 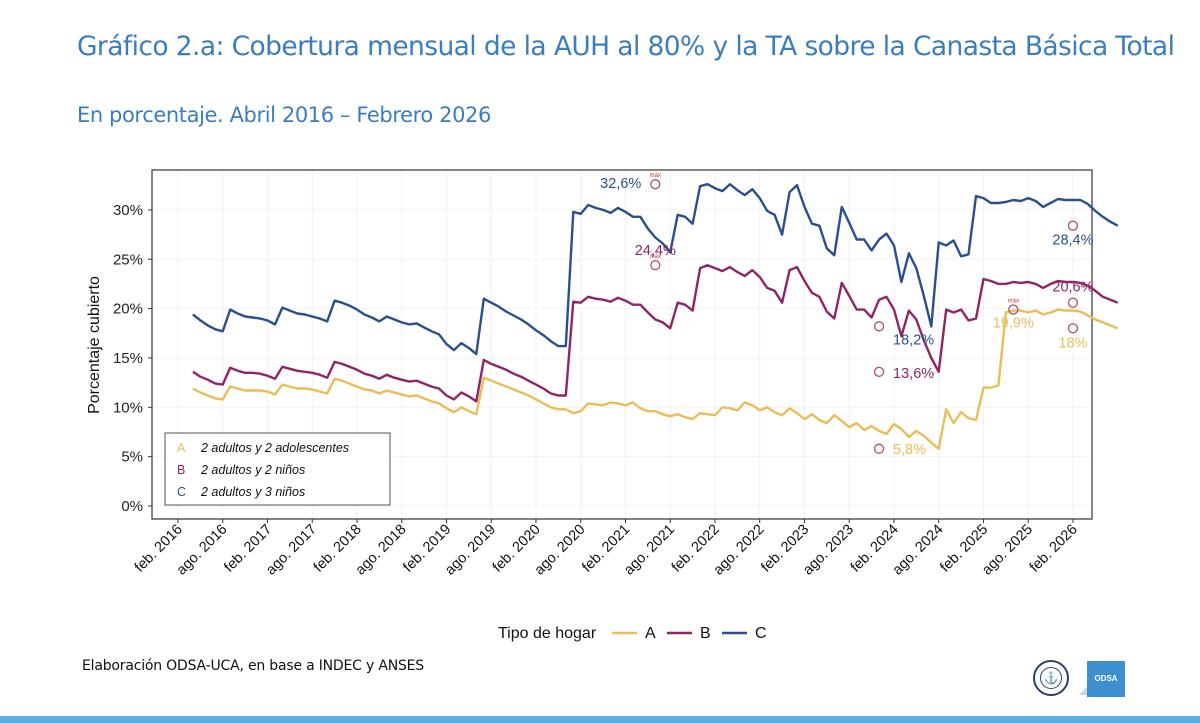 What do you see at coordinates (1072, 343) in the screenshot?
I see `data-label-a-last: 18%` at bounding box center [1072, 343].